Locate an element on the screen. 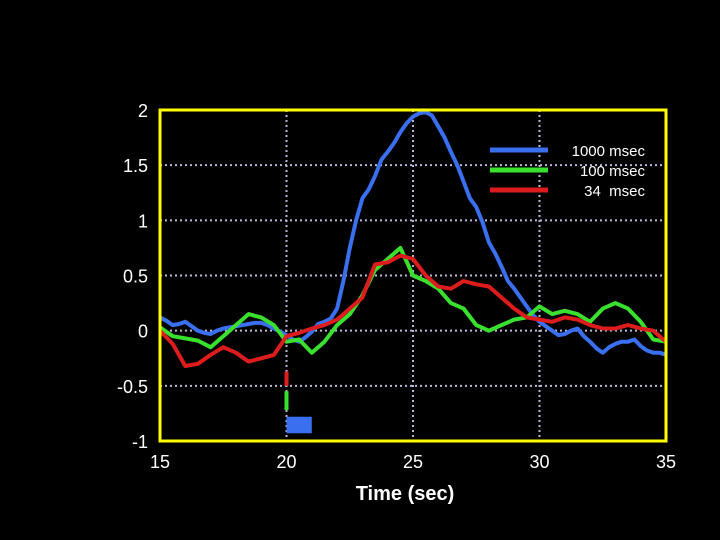  stimulus-marker-1000ms is located at coordinates (299, 425).